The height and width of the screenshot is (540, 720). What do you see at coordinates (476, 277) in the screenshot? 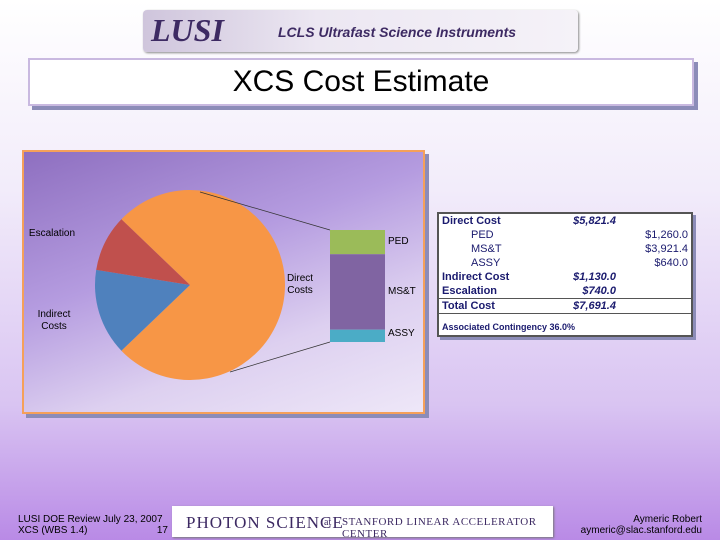
I see `row-label: Indirect Cost` at bounding box center [476, 277].